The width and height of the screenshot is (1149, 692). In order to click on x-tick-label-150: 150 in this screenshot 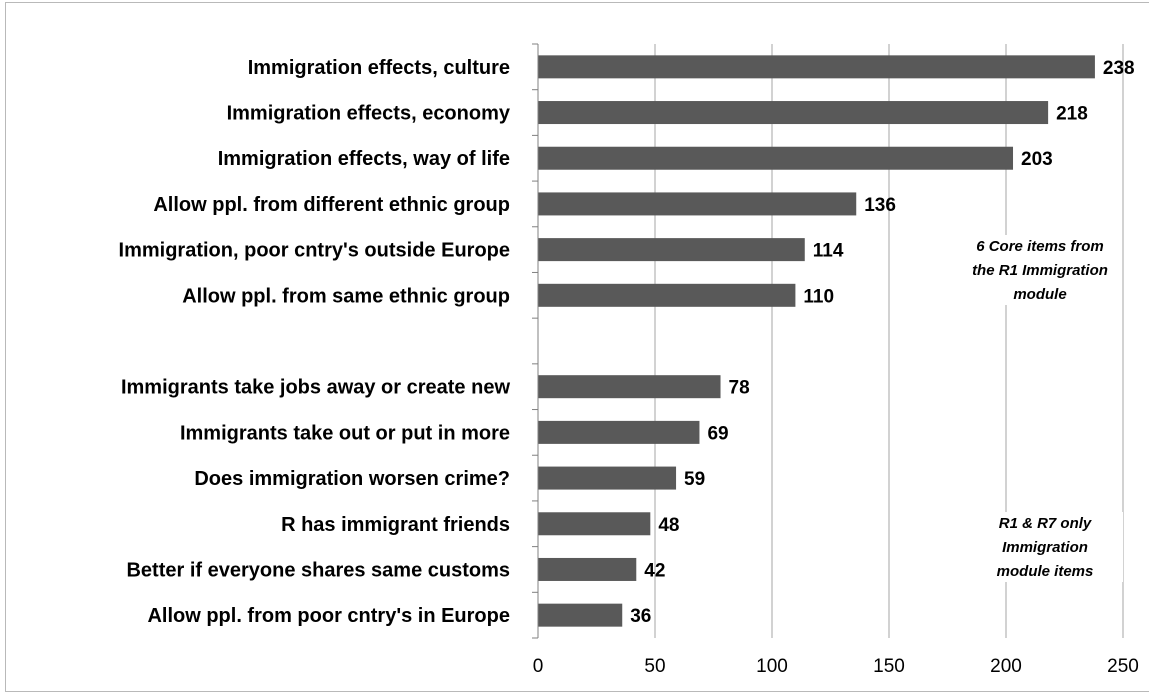, I will do `click(889, 666)`.